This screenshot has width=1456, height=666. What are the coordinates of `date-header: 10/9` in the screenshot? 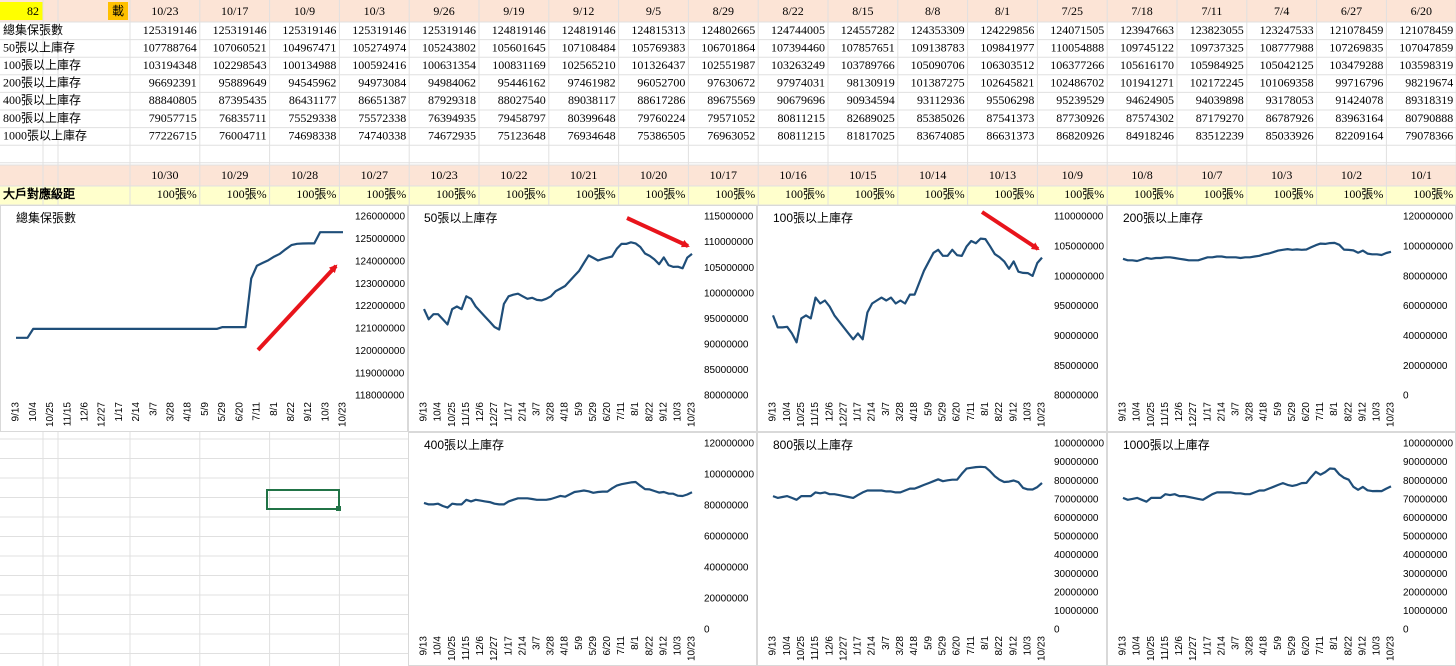 It's located at (304, 11).